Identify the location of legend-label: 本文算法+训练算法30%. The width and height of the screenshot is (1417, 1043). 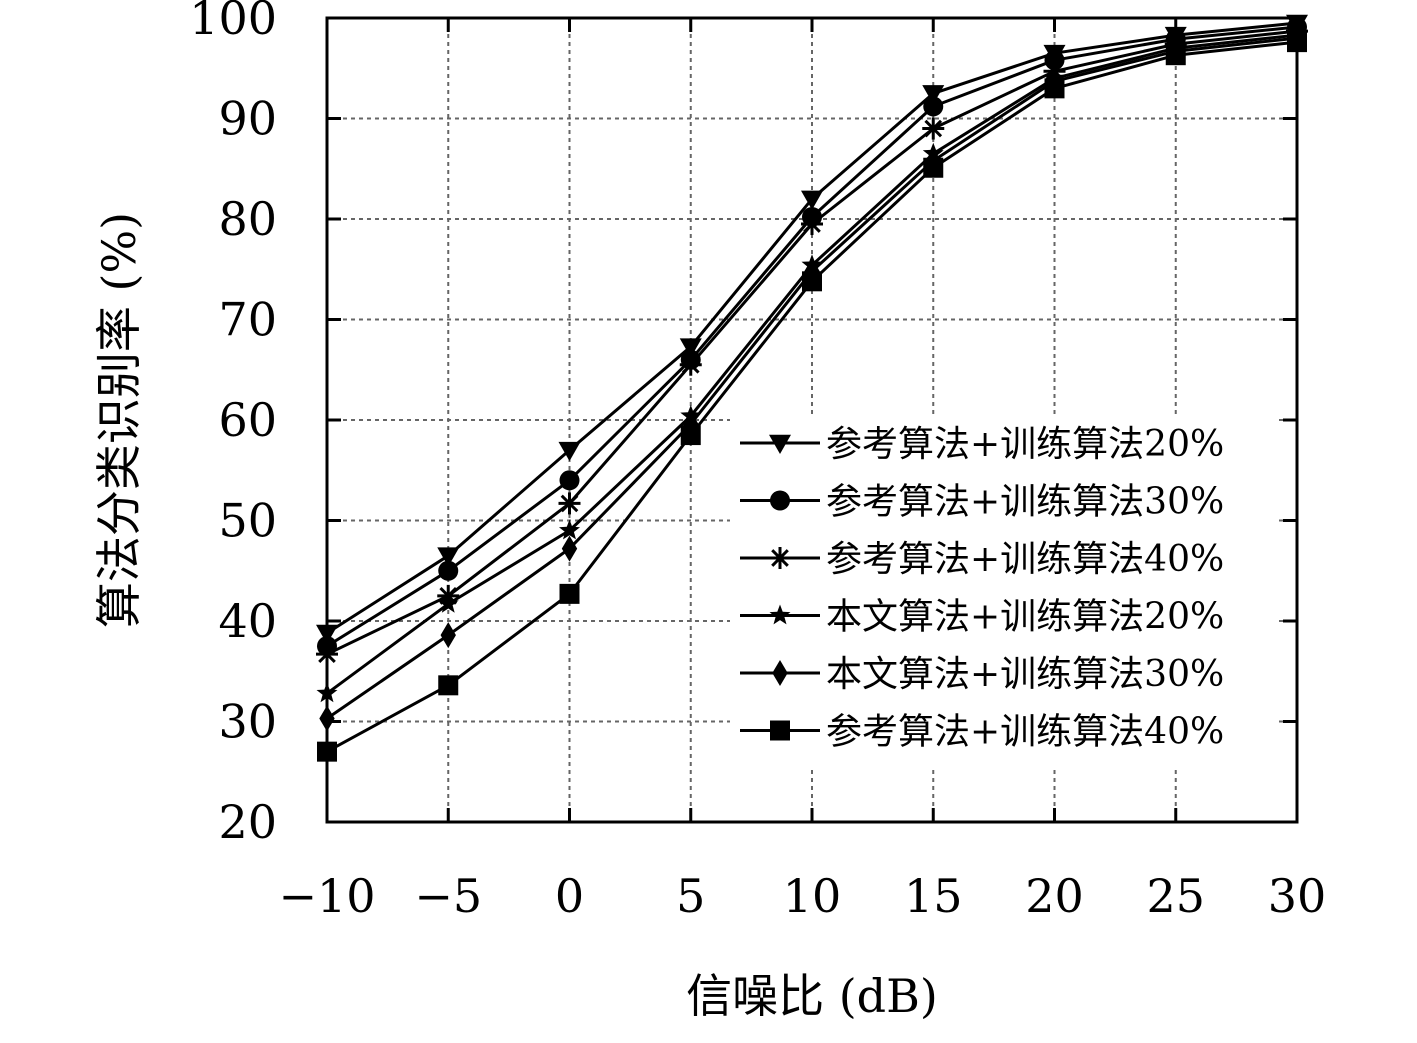
(1025, 674).